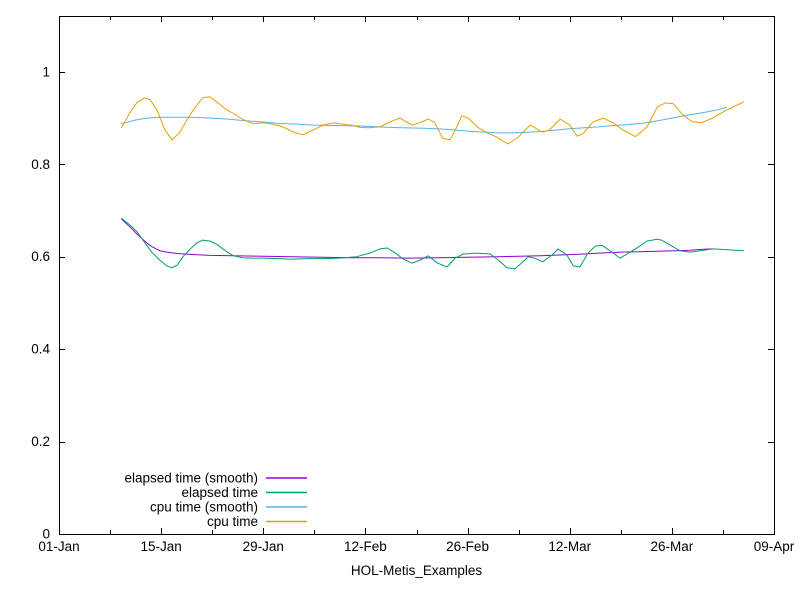 This screenshot has width=800, height=600. Describe the element at coordinates (365, 546) in the screenshot. I see `x-tick-label: 12-Feb` at that location.